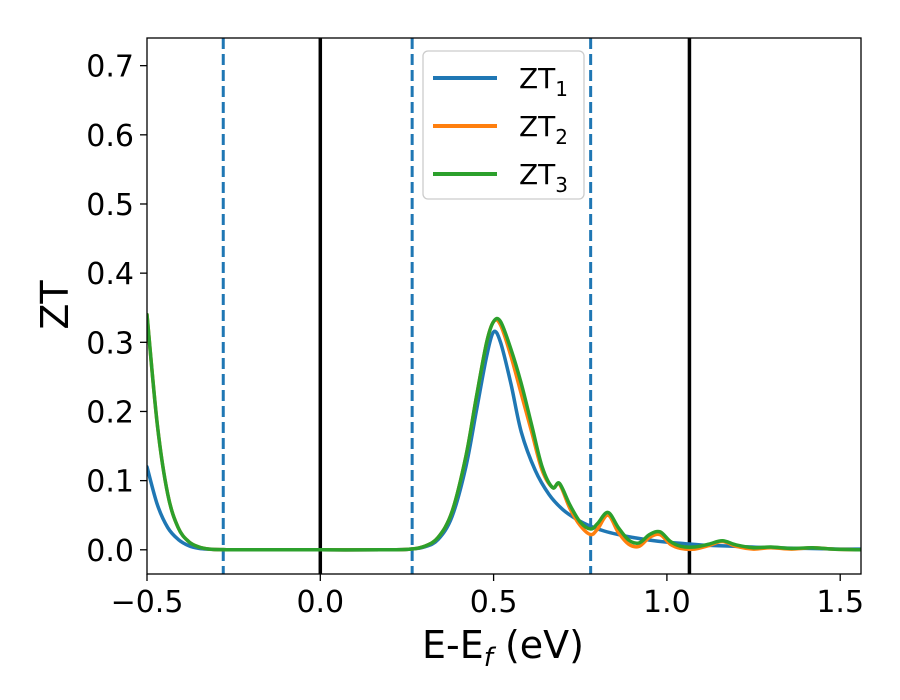 This screenshot has width=900, height=700. I want to click on y-axis-label: ZT, so click(55, 305).